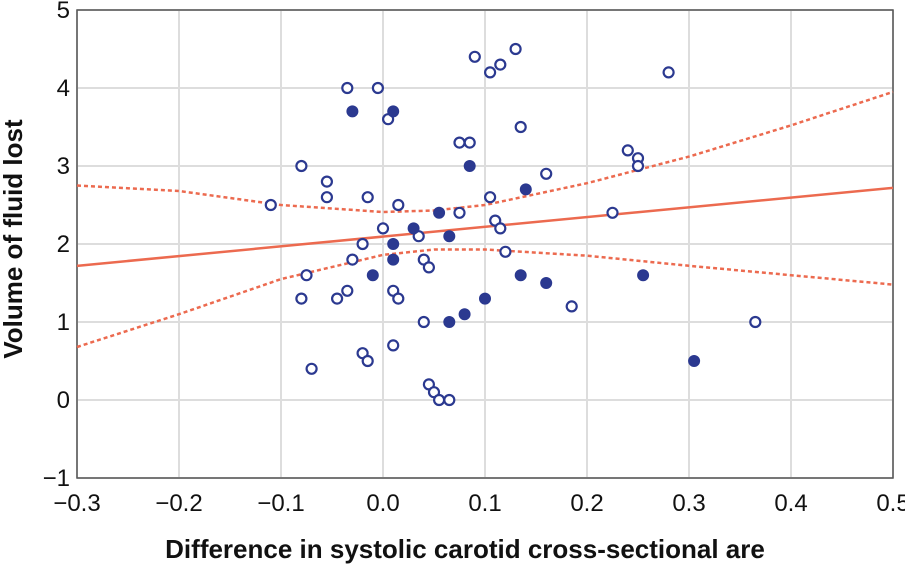 This screenshot has width=905, height=571. I want to click on y-tick-label: 4, so click(63, 88).